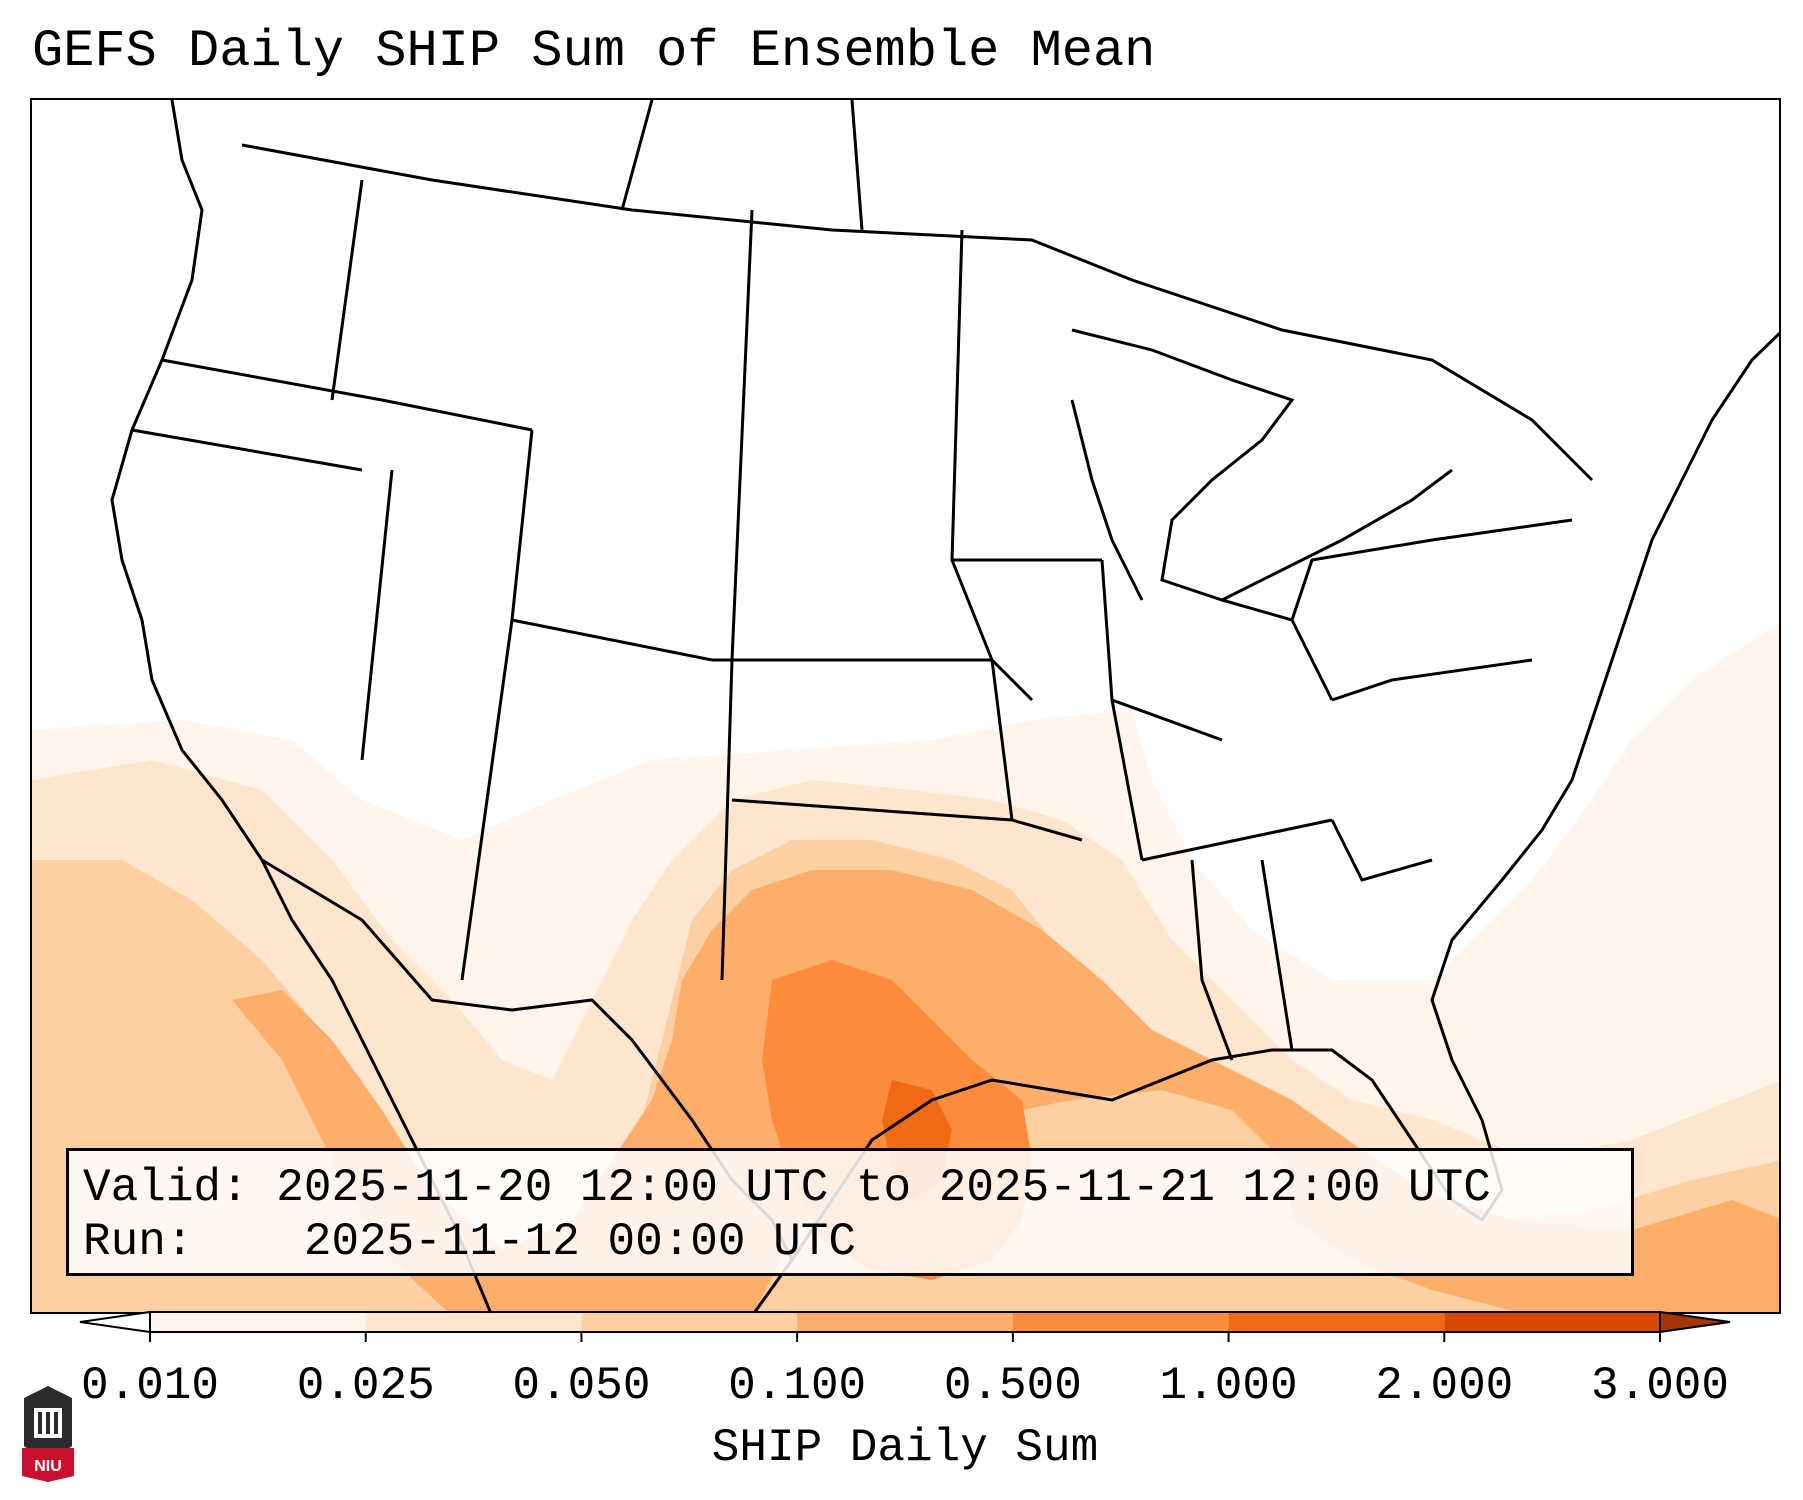  Describe the element at coordinates (48, 1434) in the screenshot. I see `niu-logo: NIU` at that location.